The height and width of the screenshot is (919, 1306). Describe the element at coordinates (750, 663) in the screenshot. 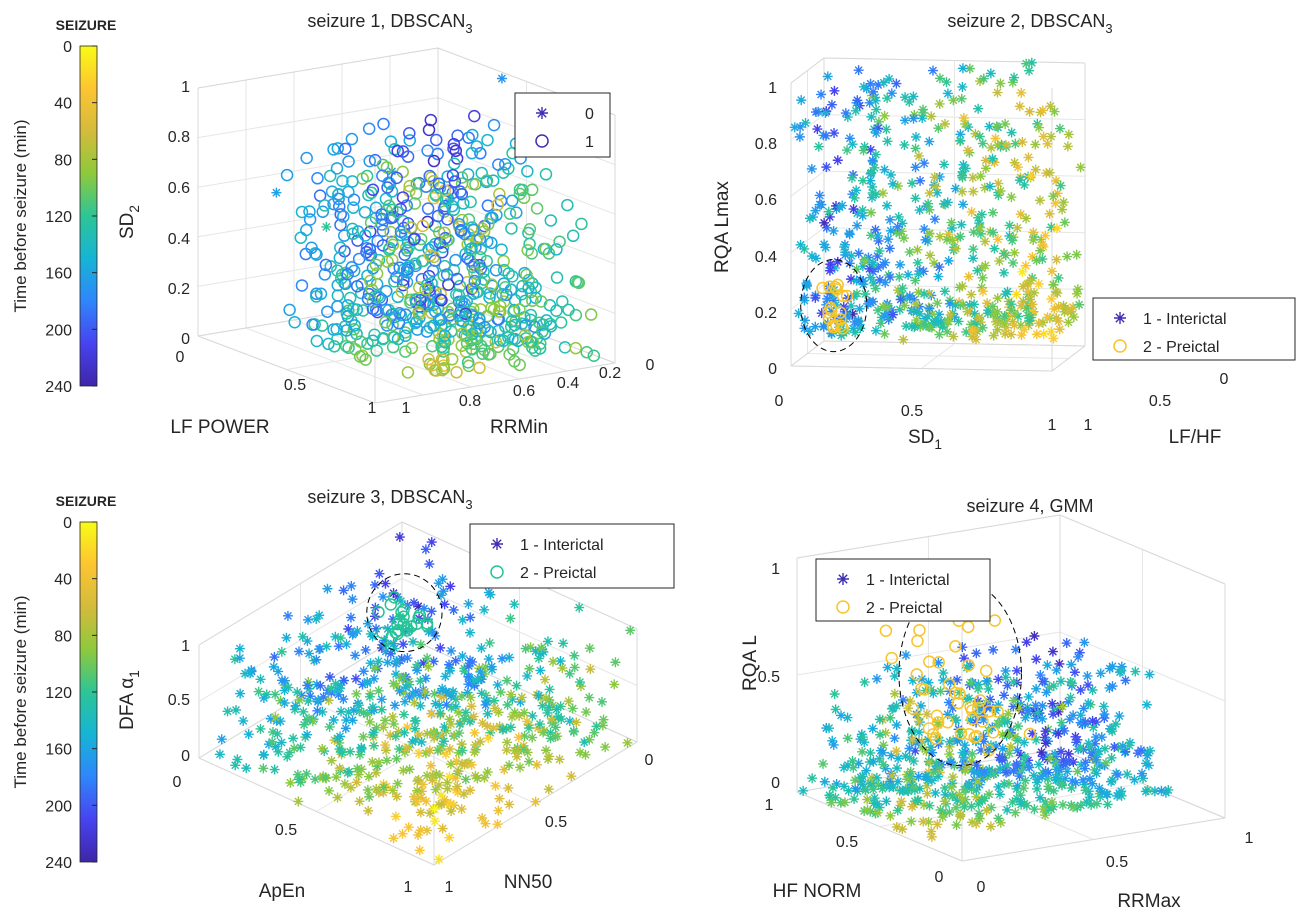

I see `z-axis-label: RQA L` at that location.